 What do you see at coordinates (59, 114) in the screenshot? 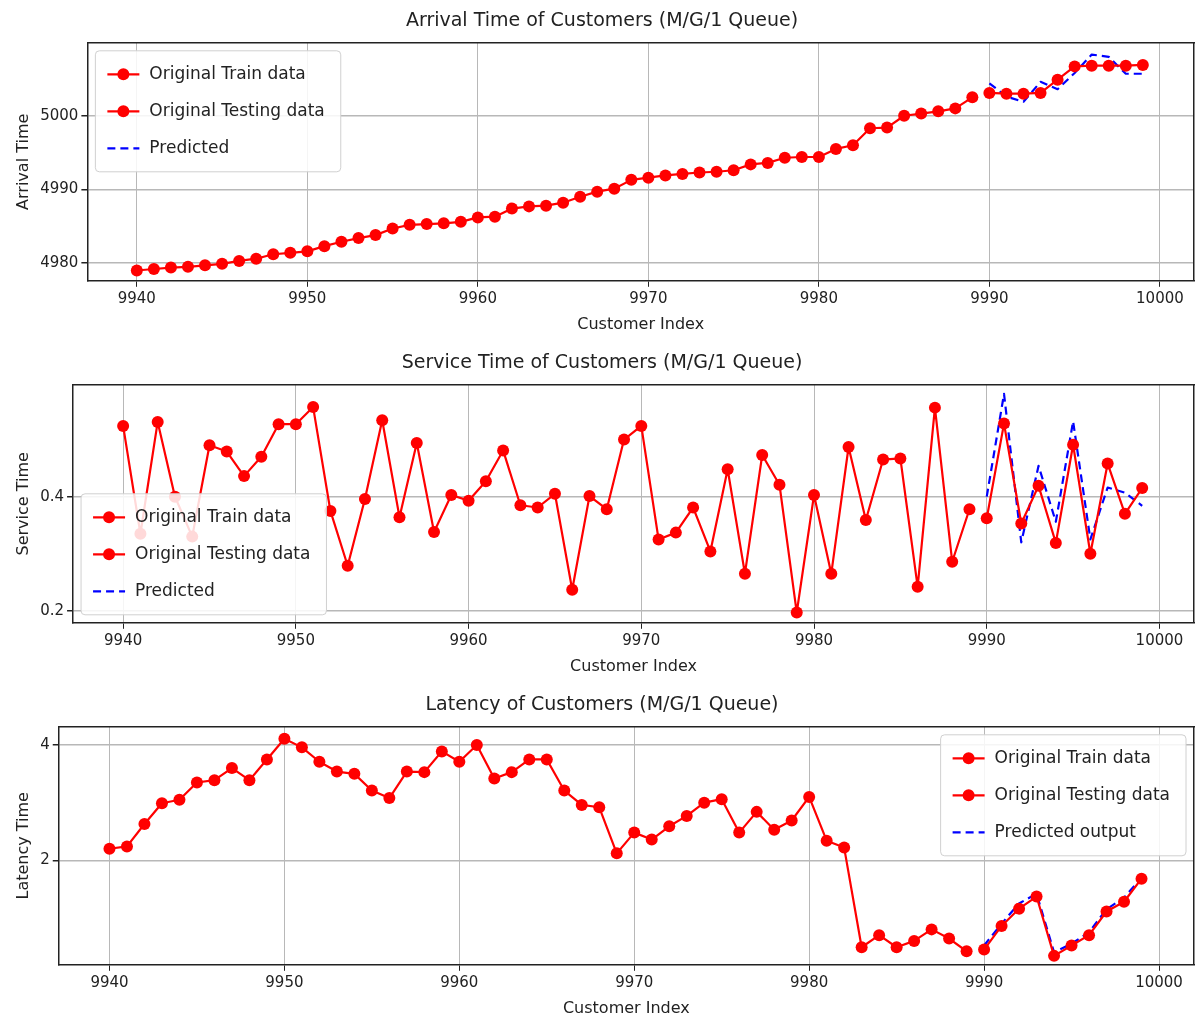
I see `y-tick-label: 5000` at bounding box center [59, 114].